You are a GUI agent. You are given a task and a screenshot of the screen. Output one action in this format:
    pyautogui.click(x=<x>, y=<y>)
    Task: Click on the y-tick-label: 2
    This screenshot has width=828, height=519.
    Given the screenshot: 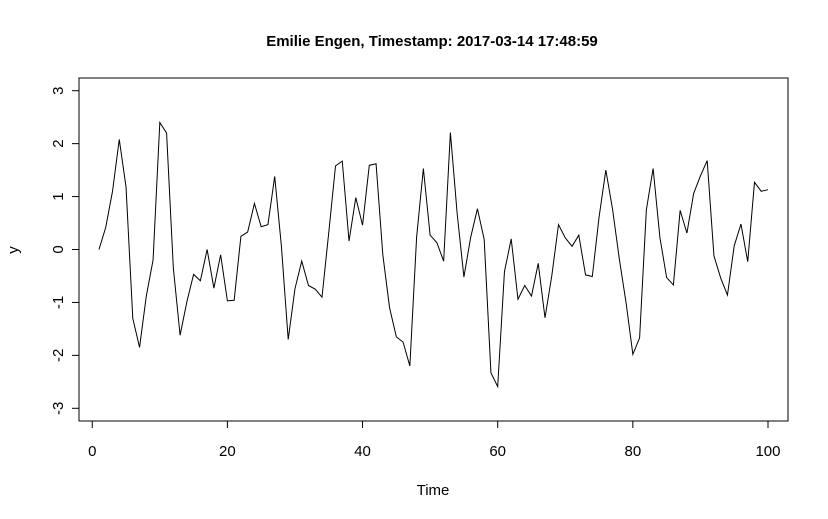 What is the action you would take?
    pyautogui.click(x=58, y=143)
    